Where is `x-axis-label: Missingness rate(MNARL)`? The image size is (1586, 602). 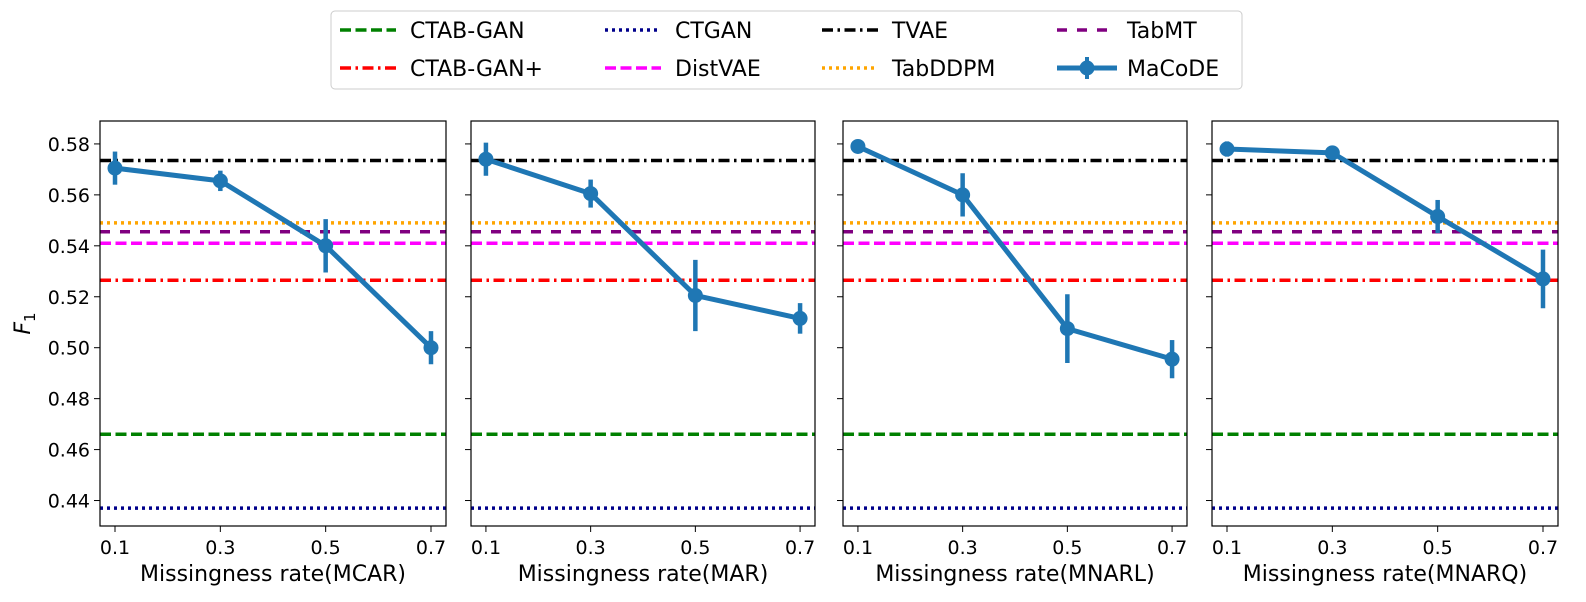 x-axis-label: Missingness rate(MNARL) is located at coordinates (1014, 574).